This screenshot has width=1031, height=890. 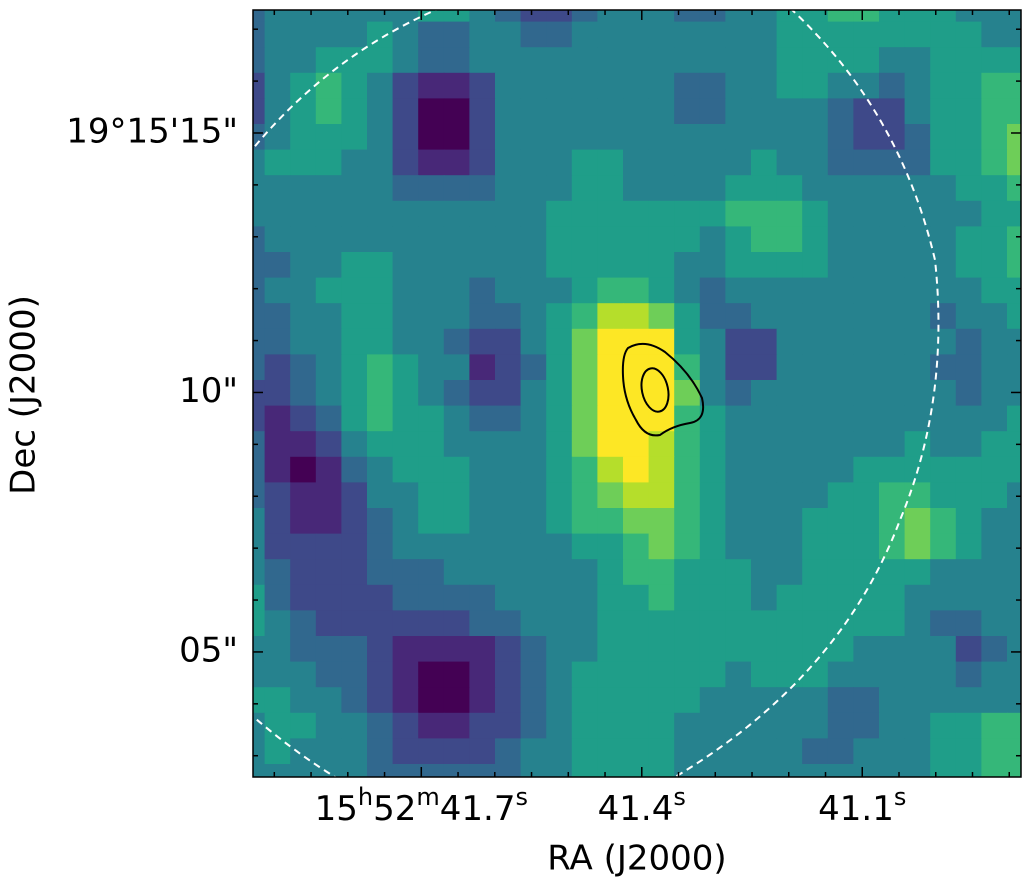 What do you see at coordinates (152, 131) in the screenshot?
I see `y-tick-label: 19°15'15"` at bounding box center [152, 131].